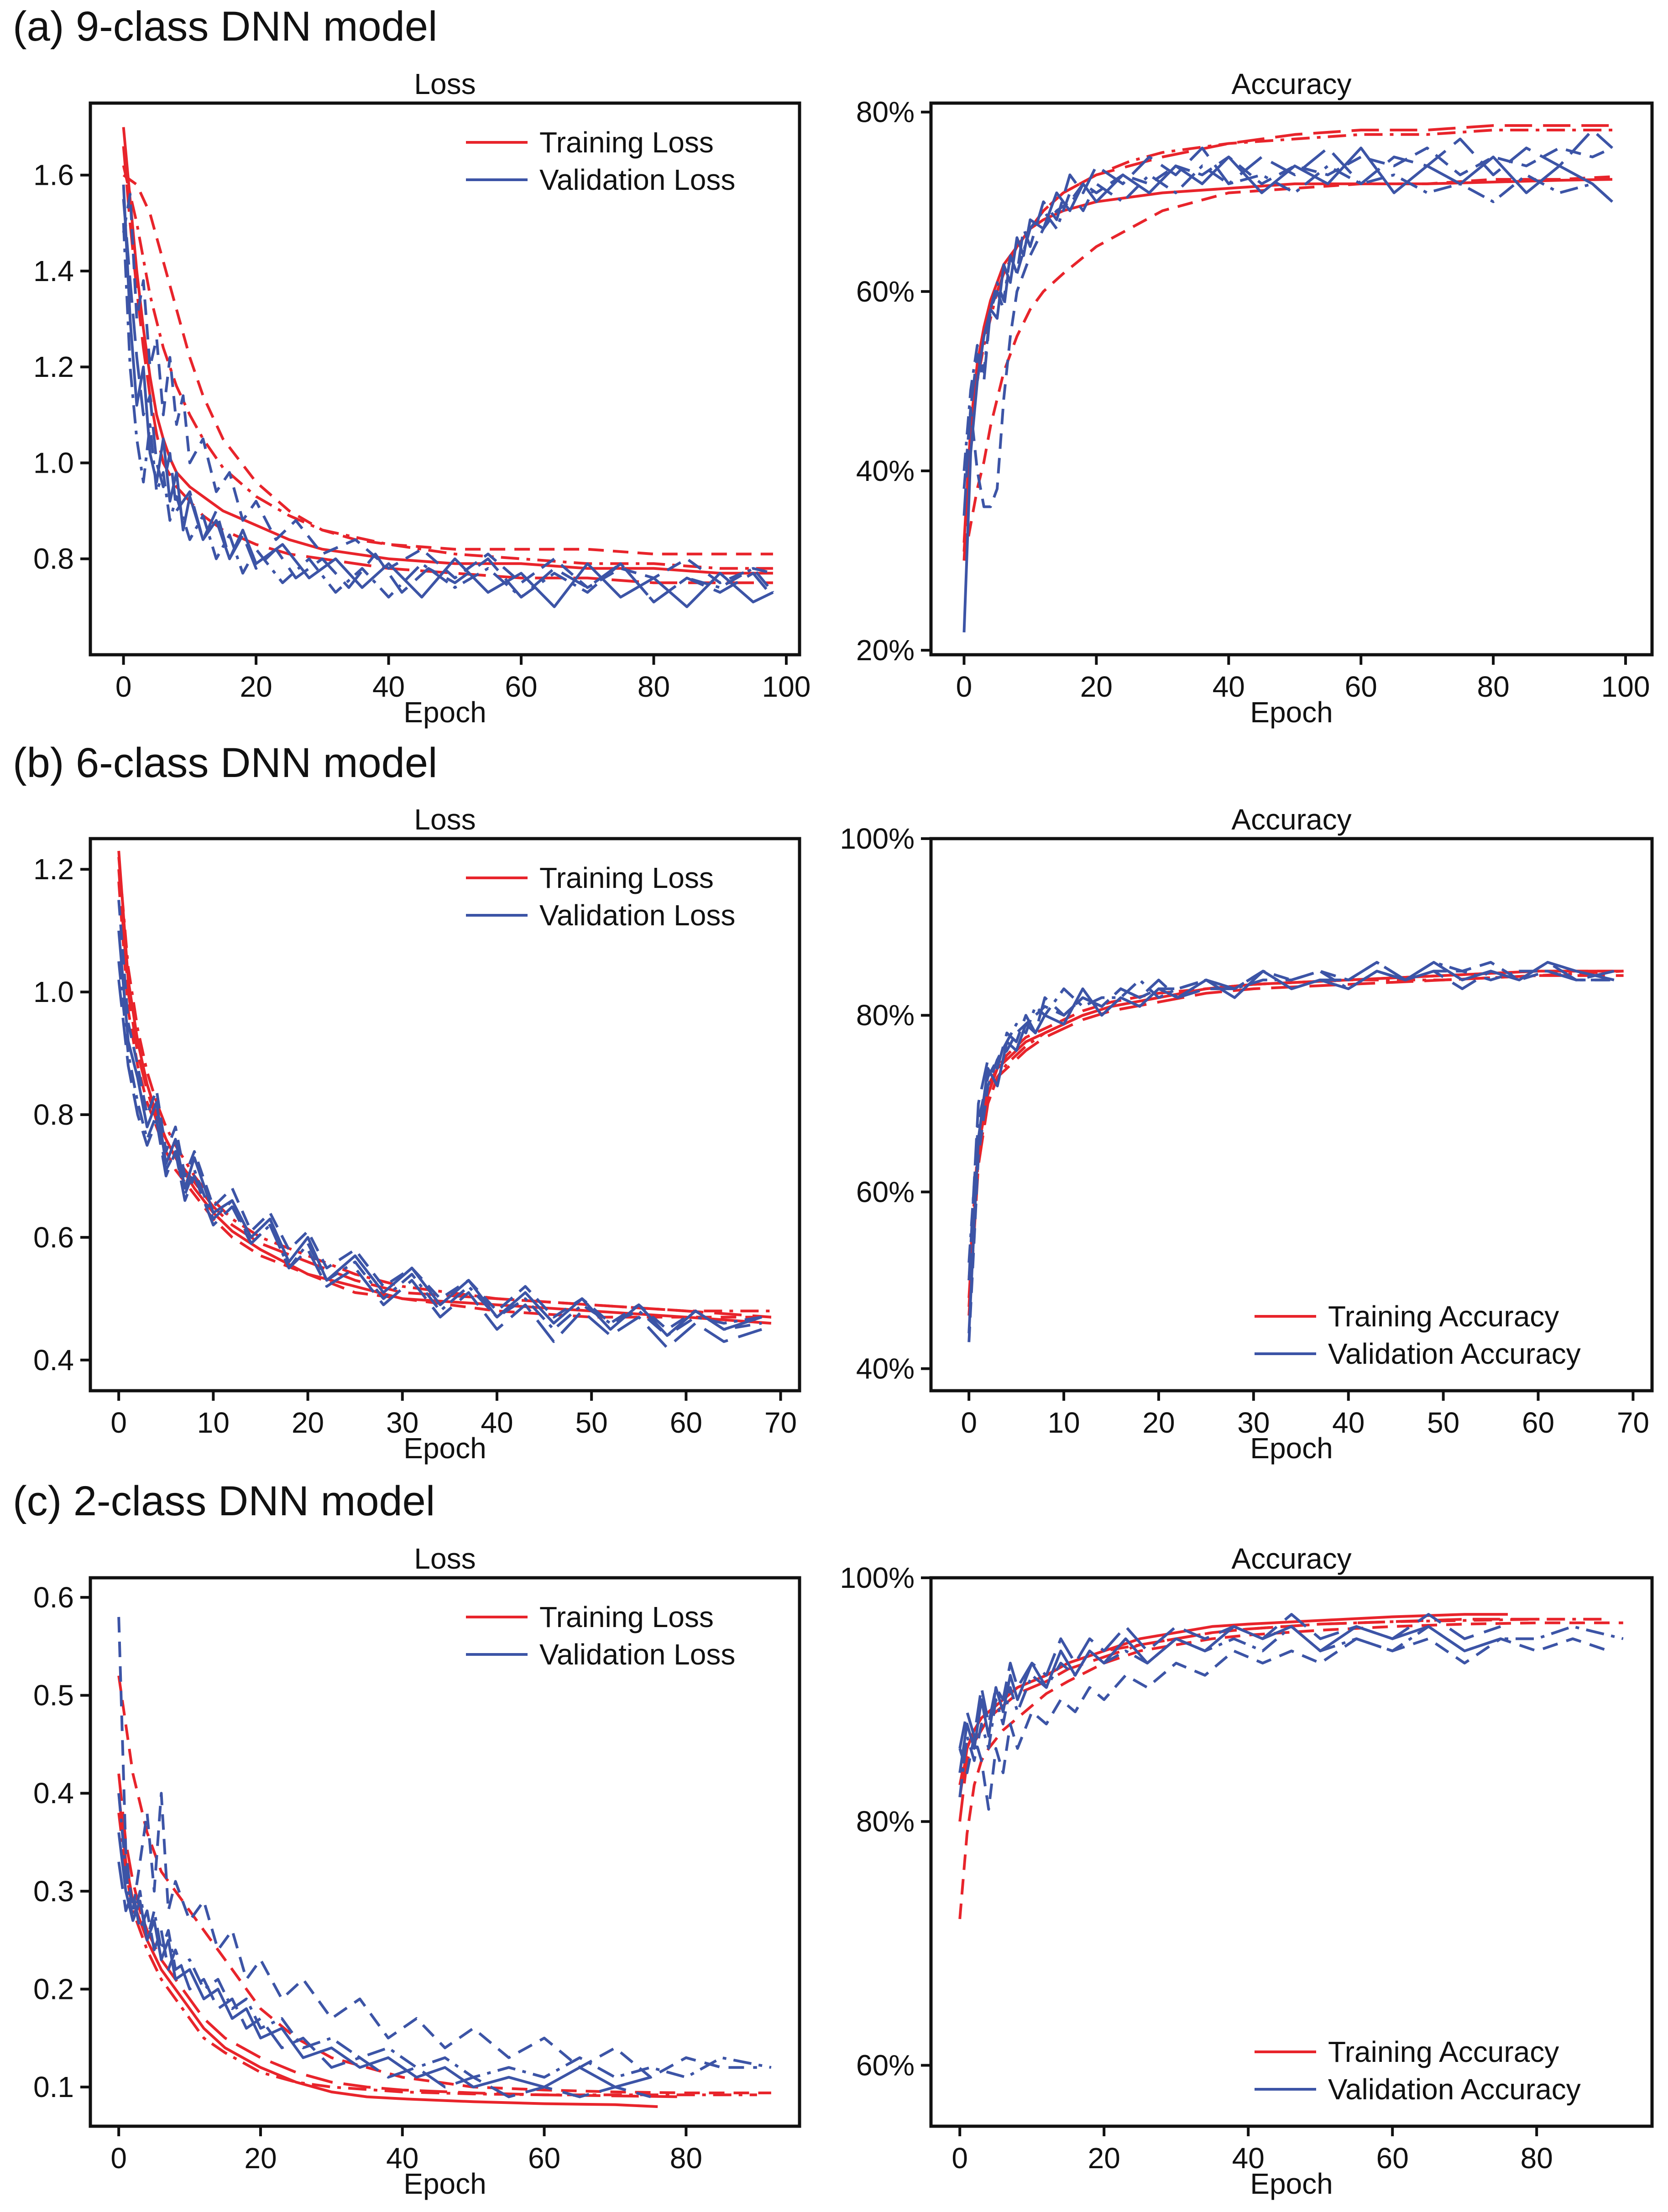 This screenshot has width=1668, height=2212. I want to click on y-tick-label: 0.4, so click(53, 1360).